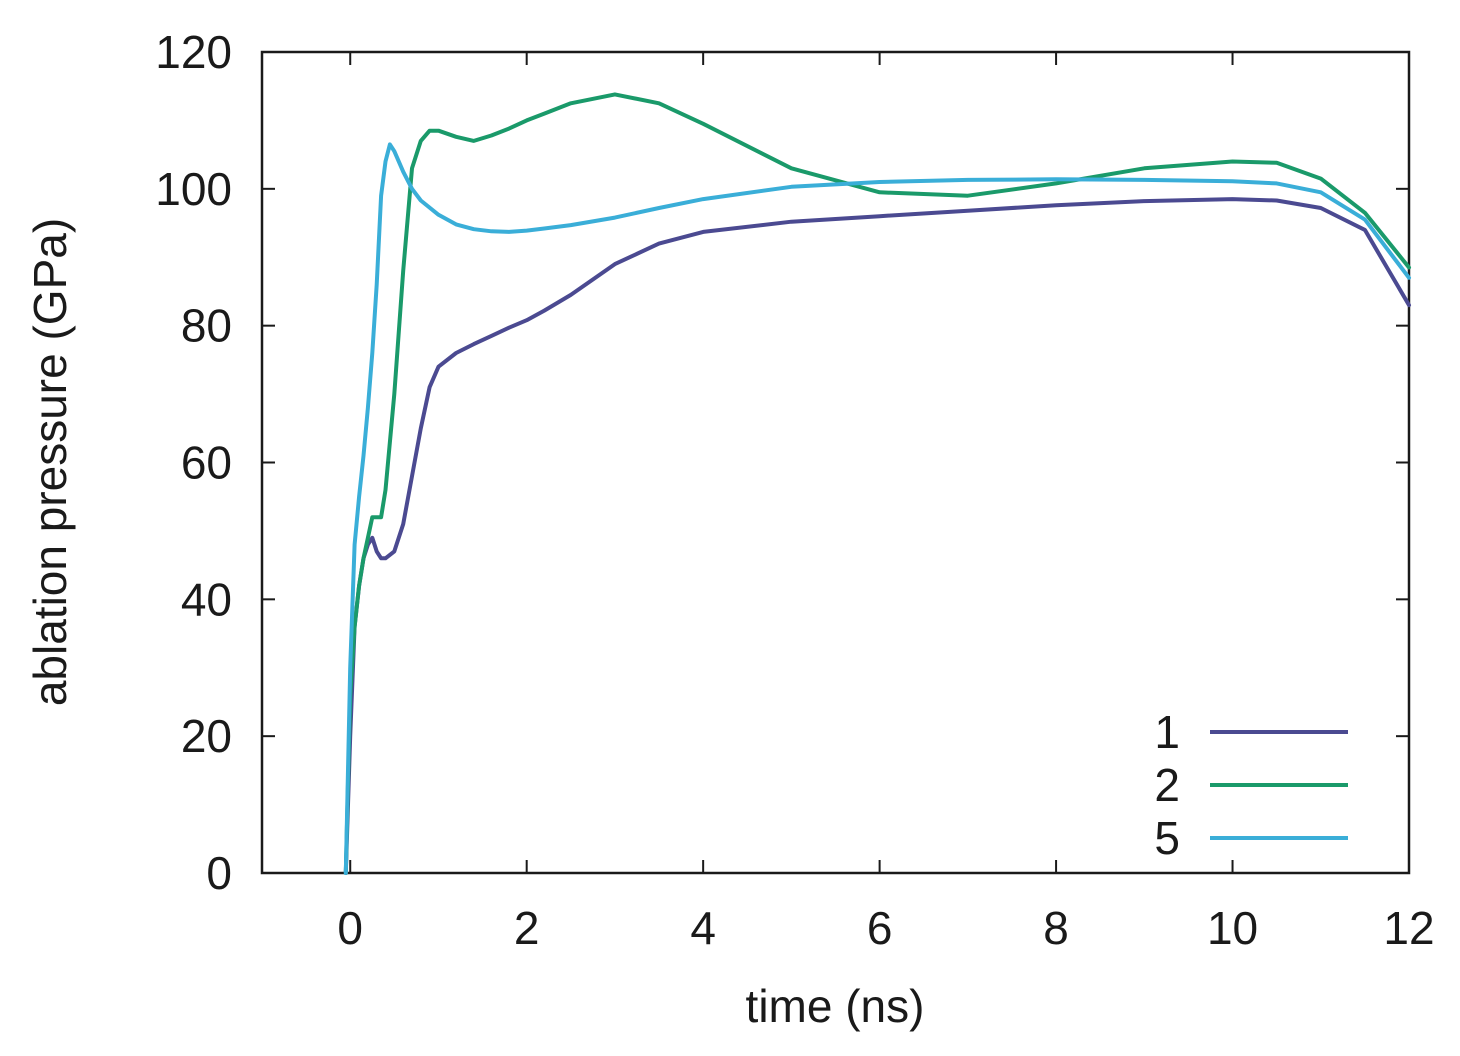 The image size is (1460, 1056). Describe the element at coordinates (1056, 928) in the screenshot. I see `x-tick-label: 8` at that location.